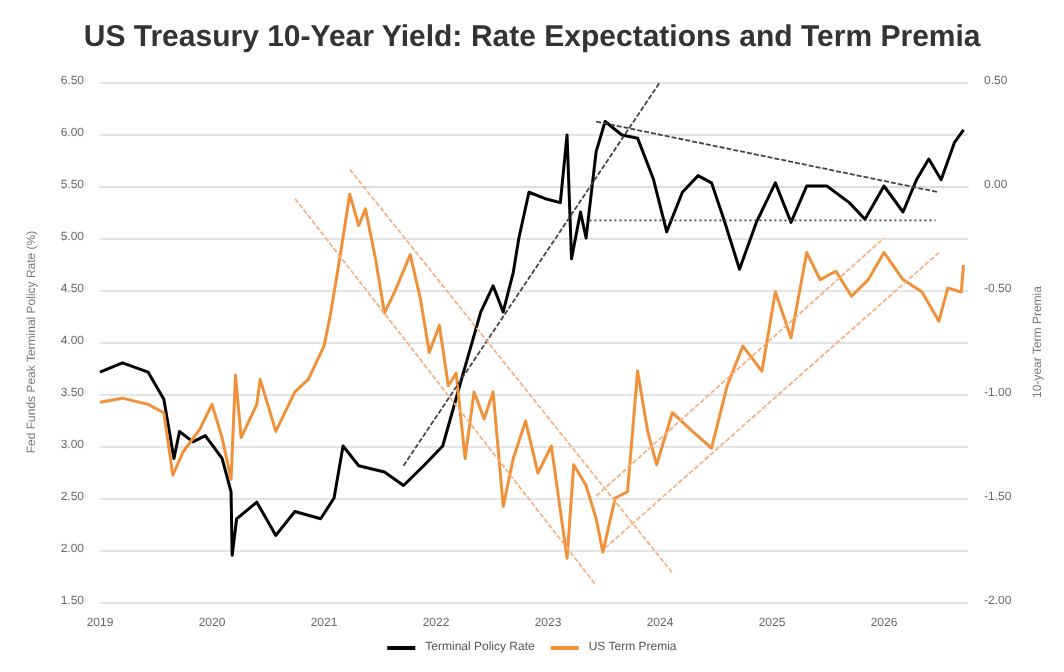 Image resolution: width=1064 pixels, height=672 pixels. Describe the element at coordinates (532, 37) in the screenshot. I see `chart-title: US Treasury 10-Year Yield: Rate Expectations and Term Premia` at that location.